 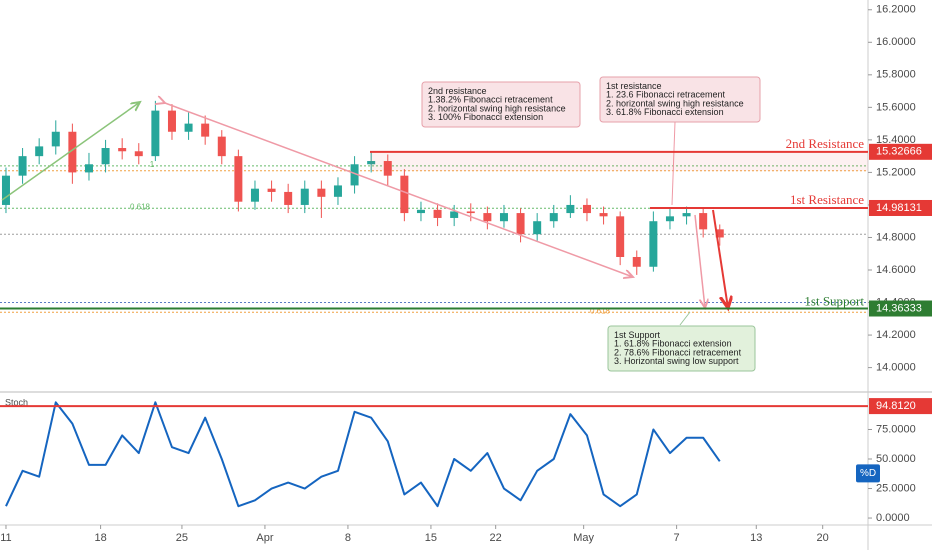 I want to click on legend-label: %D, so click(x=868, y=473).